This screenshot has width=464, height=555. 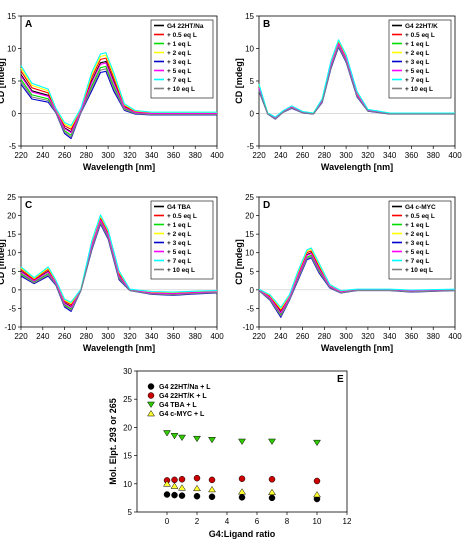 I want to click on x-tick-label: 220, so click(x=21, y=336).